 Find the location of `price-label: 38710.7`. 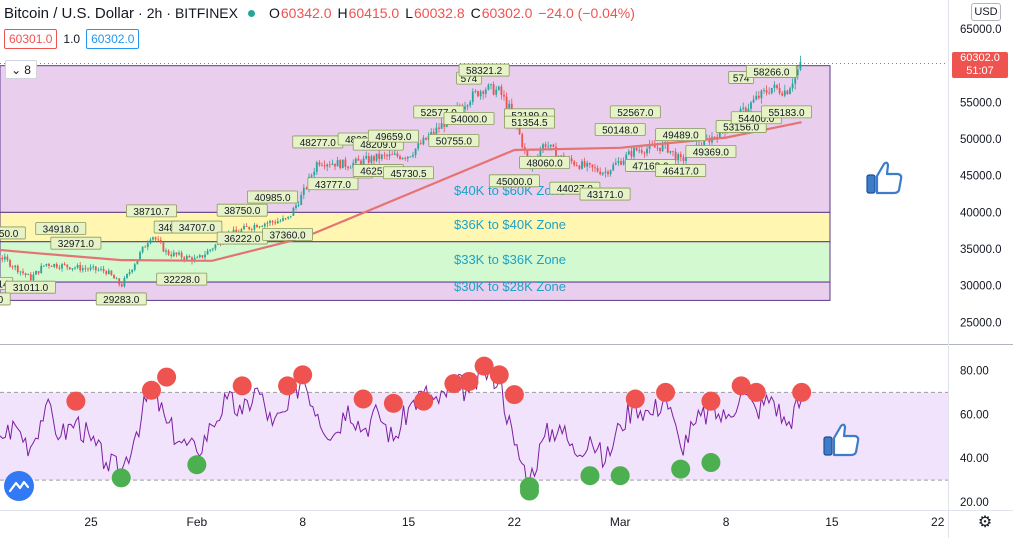

price-label: 38710.7 is located at coordinates (151, 211).